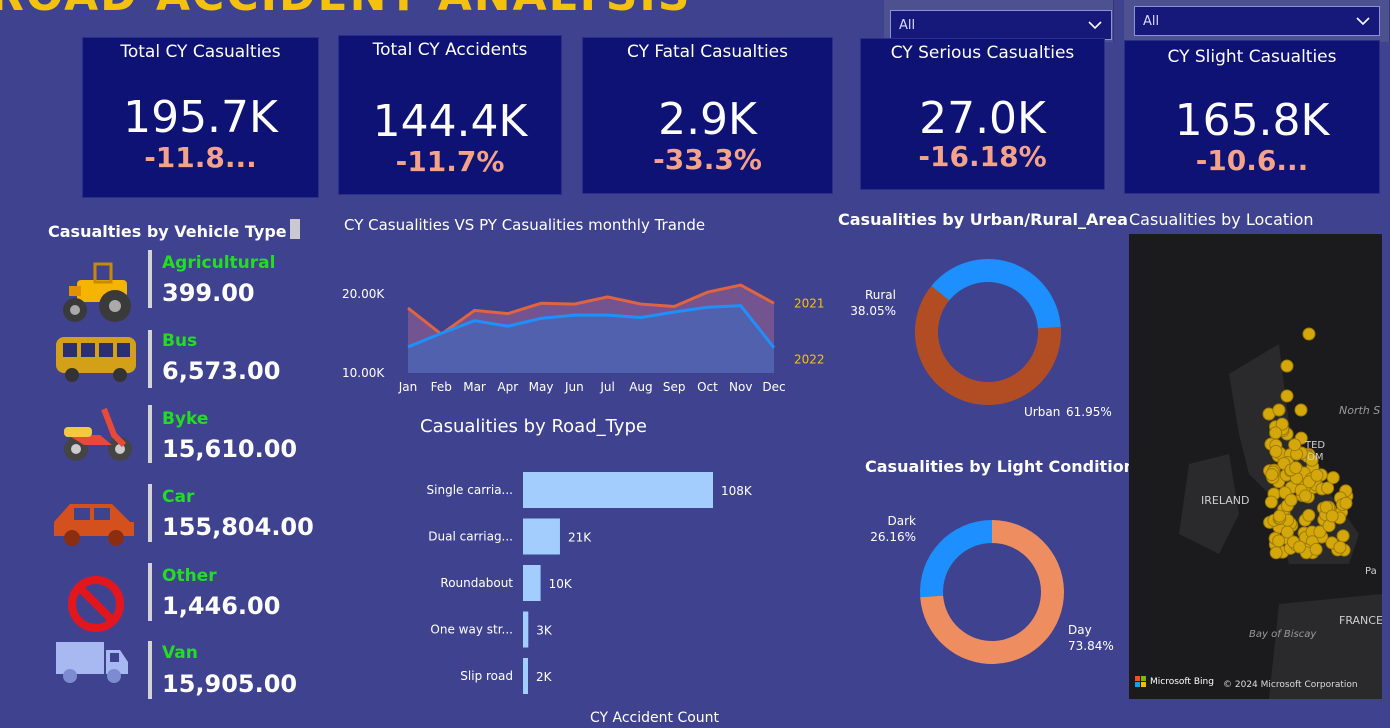 Image resolution: width=1390 pixels, height=728 pixels. I want to click on trend-xtick: Sep, so click(674, 387).